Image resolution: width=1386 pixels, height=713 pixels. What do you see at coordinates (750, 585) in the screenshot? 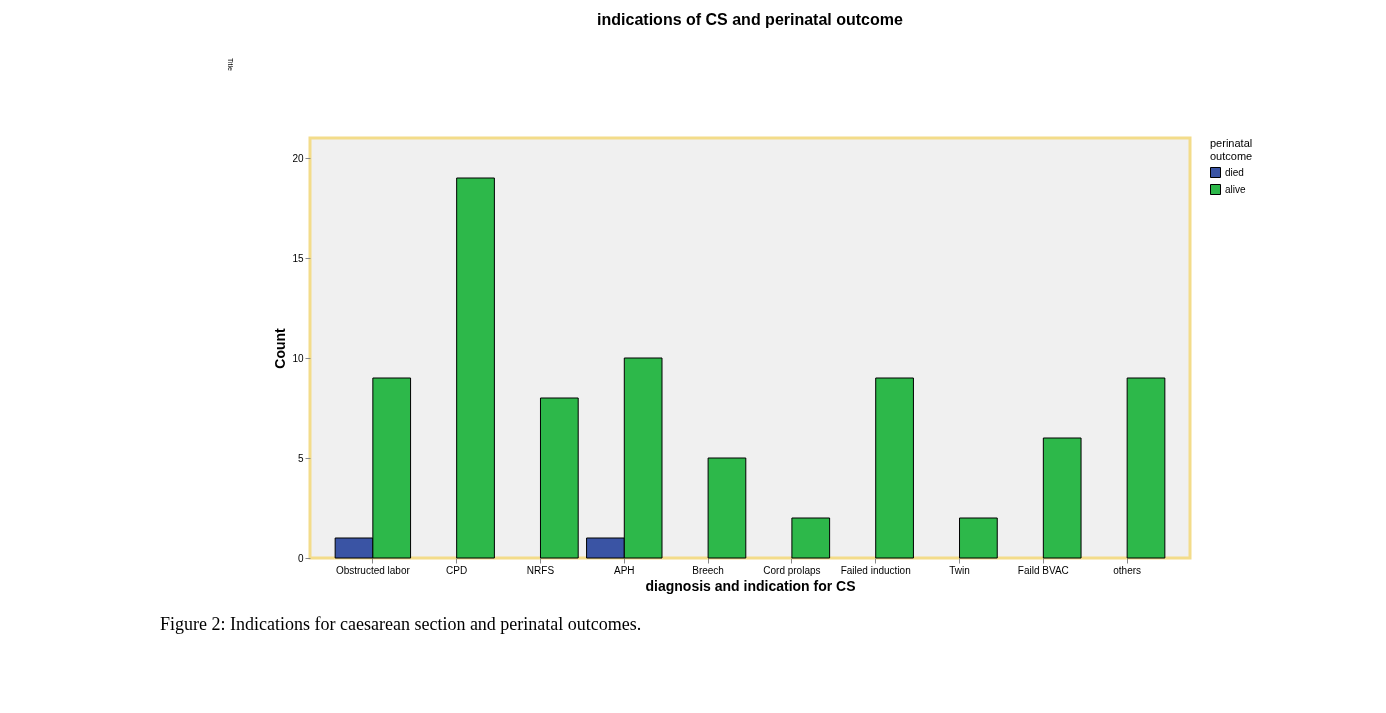
I see `x-axis-title: diagnosis and indication for CS` at bounding box center [750, 585].